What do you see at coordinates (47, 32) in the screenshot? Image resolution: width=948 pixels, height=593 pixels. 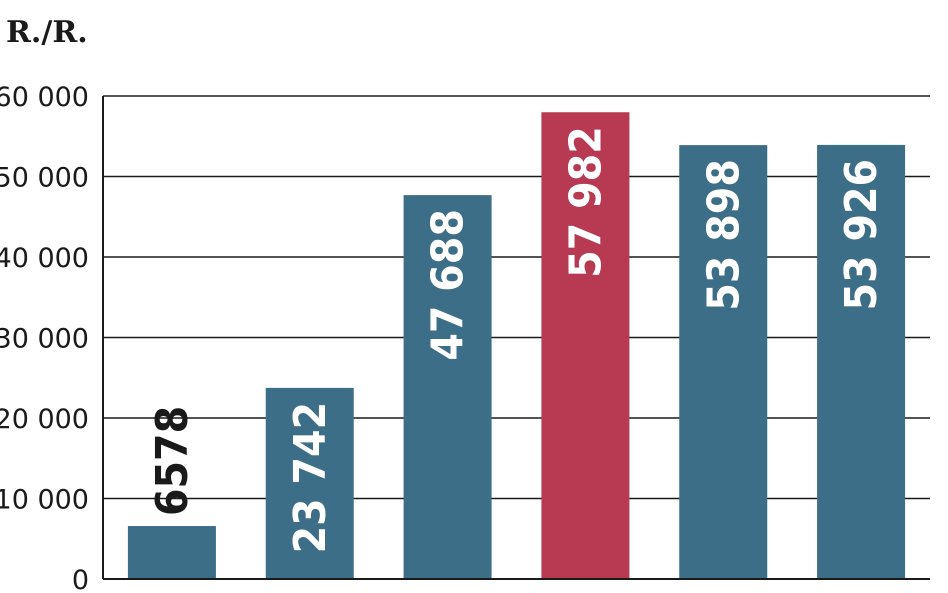 I see `unit-label: R./R.` at bounding box center [47, 32].